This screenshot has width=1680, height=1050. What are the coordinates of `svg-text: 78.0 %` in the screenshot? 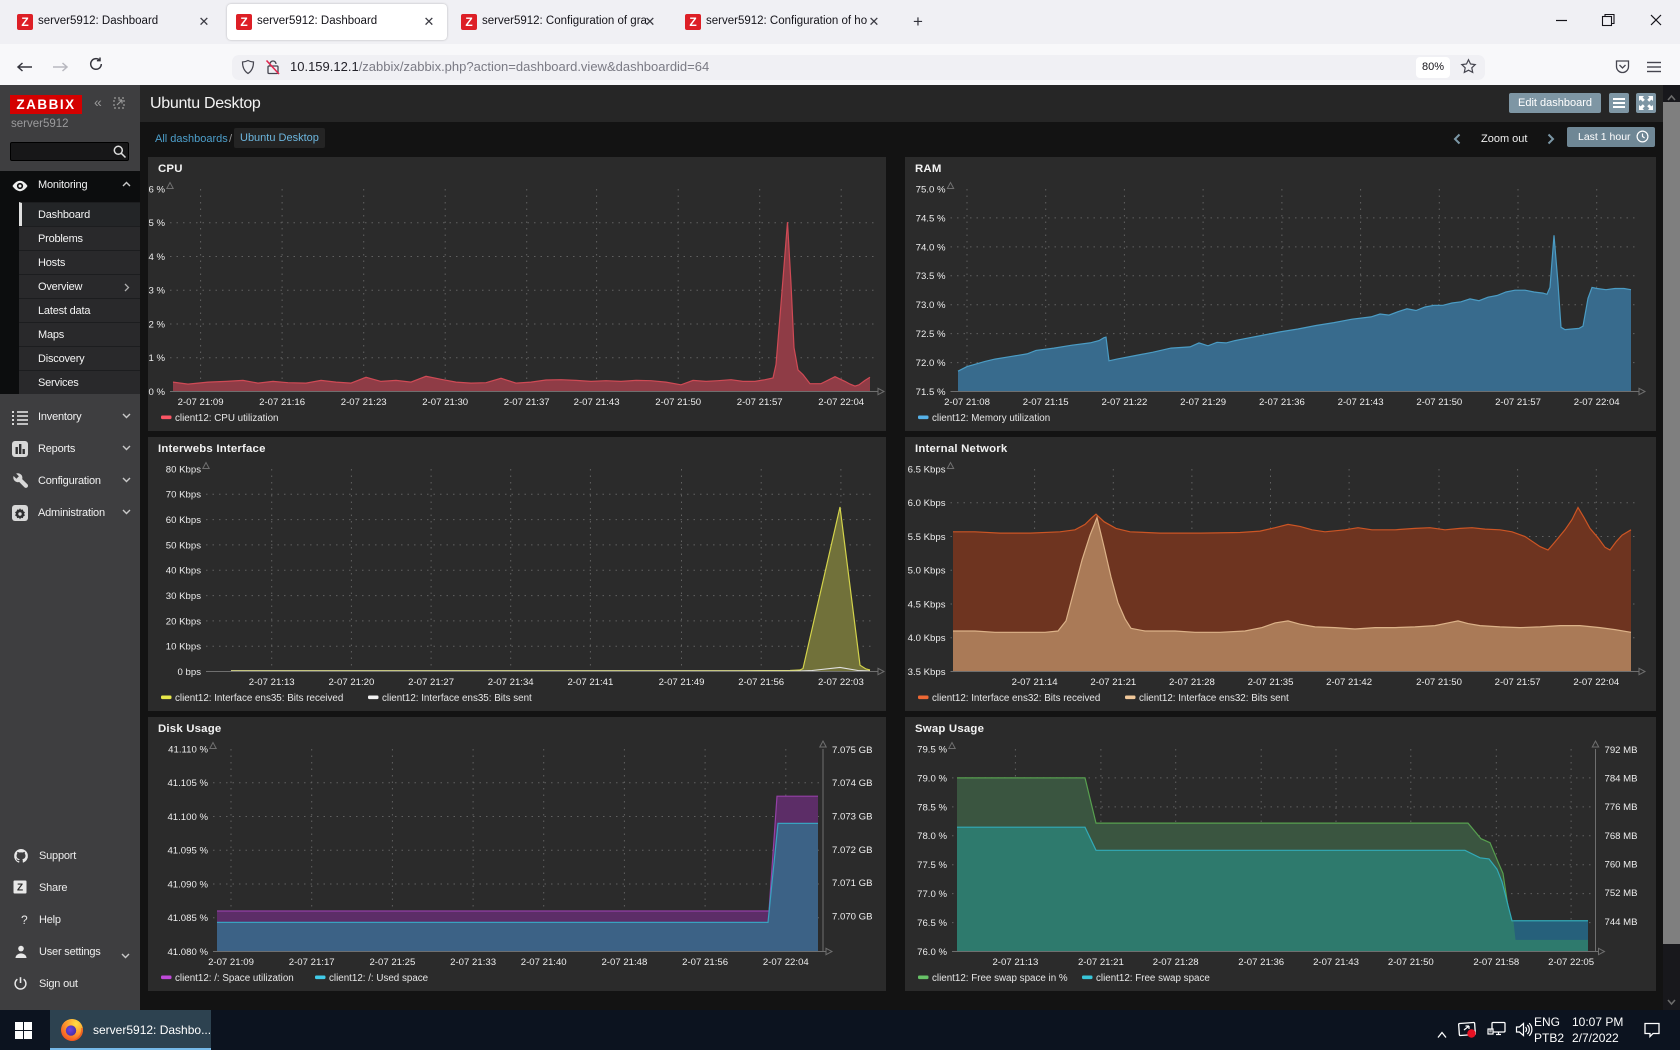 It's located at (932, 836).